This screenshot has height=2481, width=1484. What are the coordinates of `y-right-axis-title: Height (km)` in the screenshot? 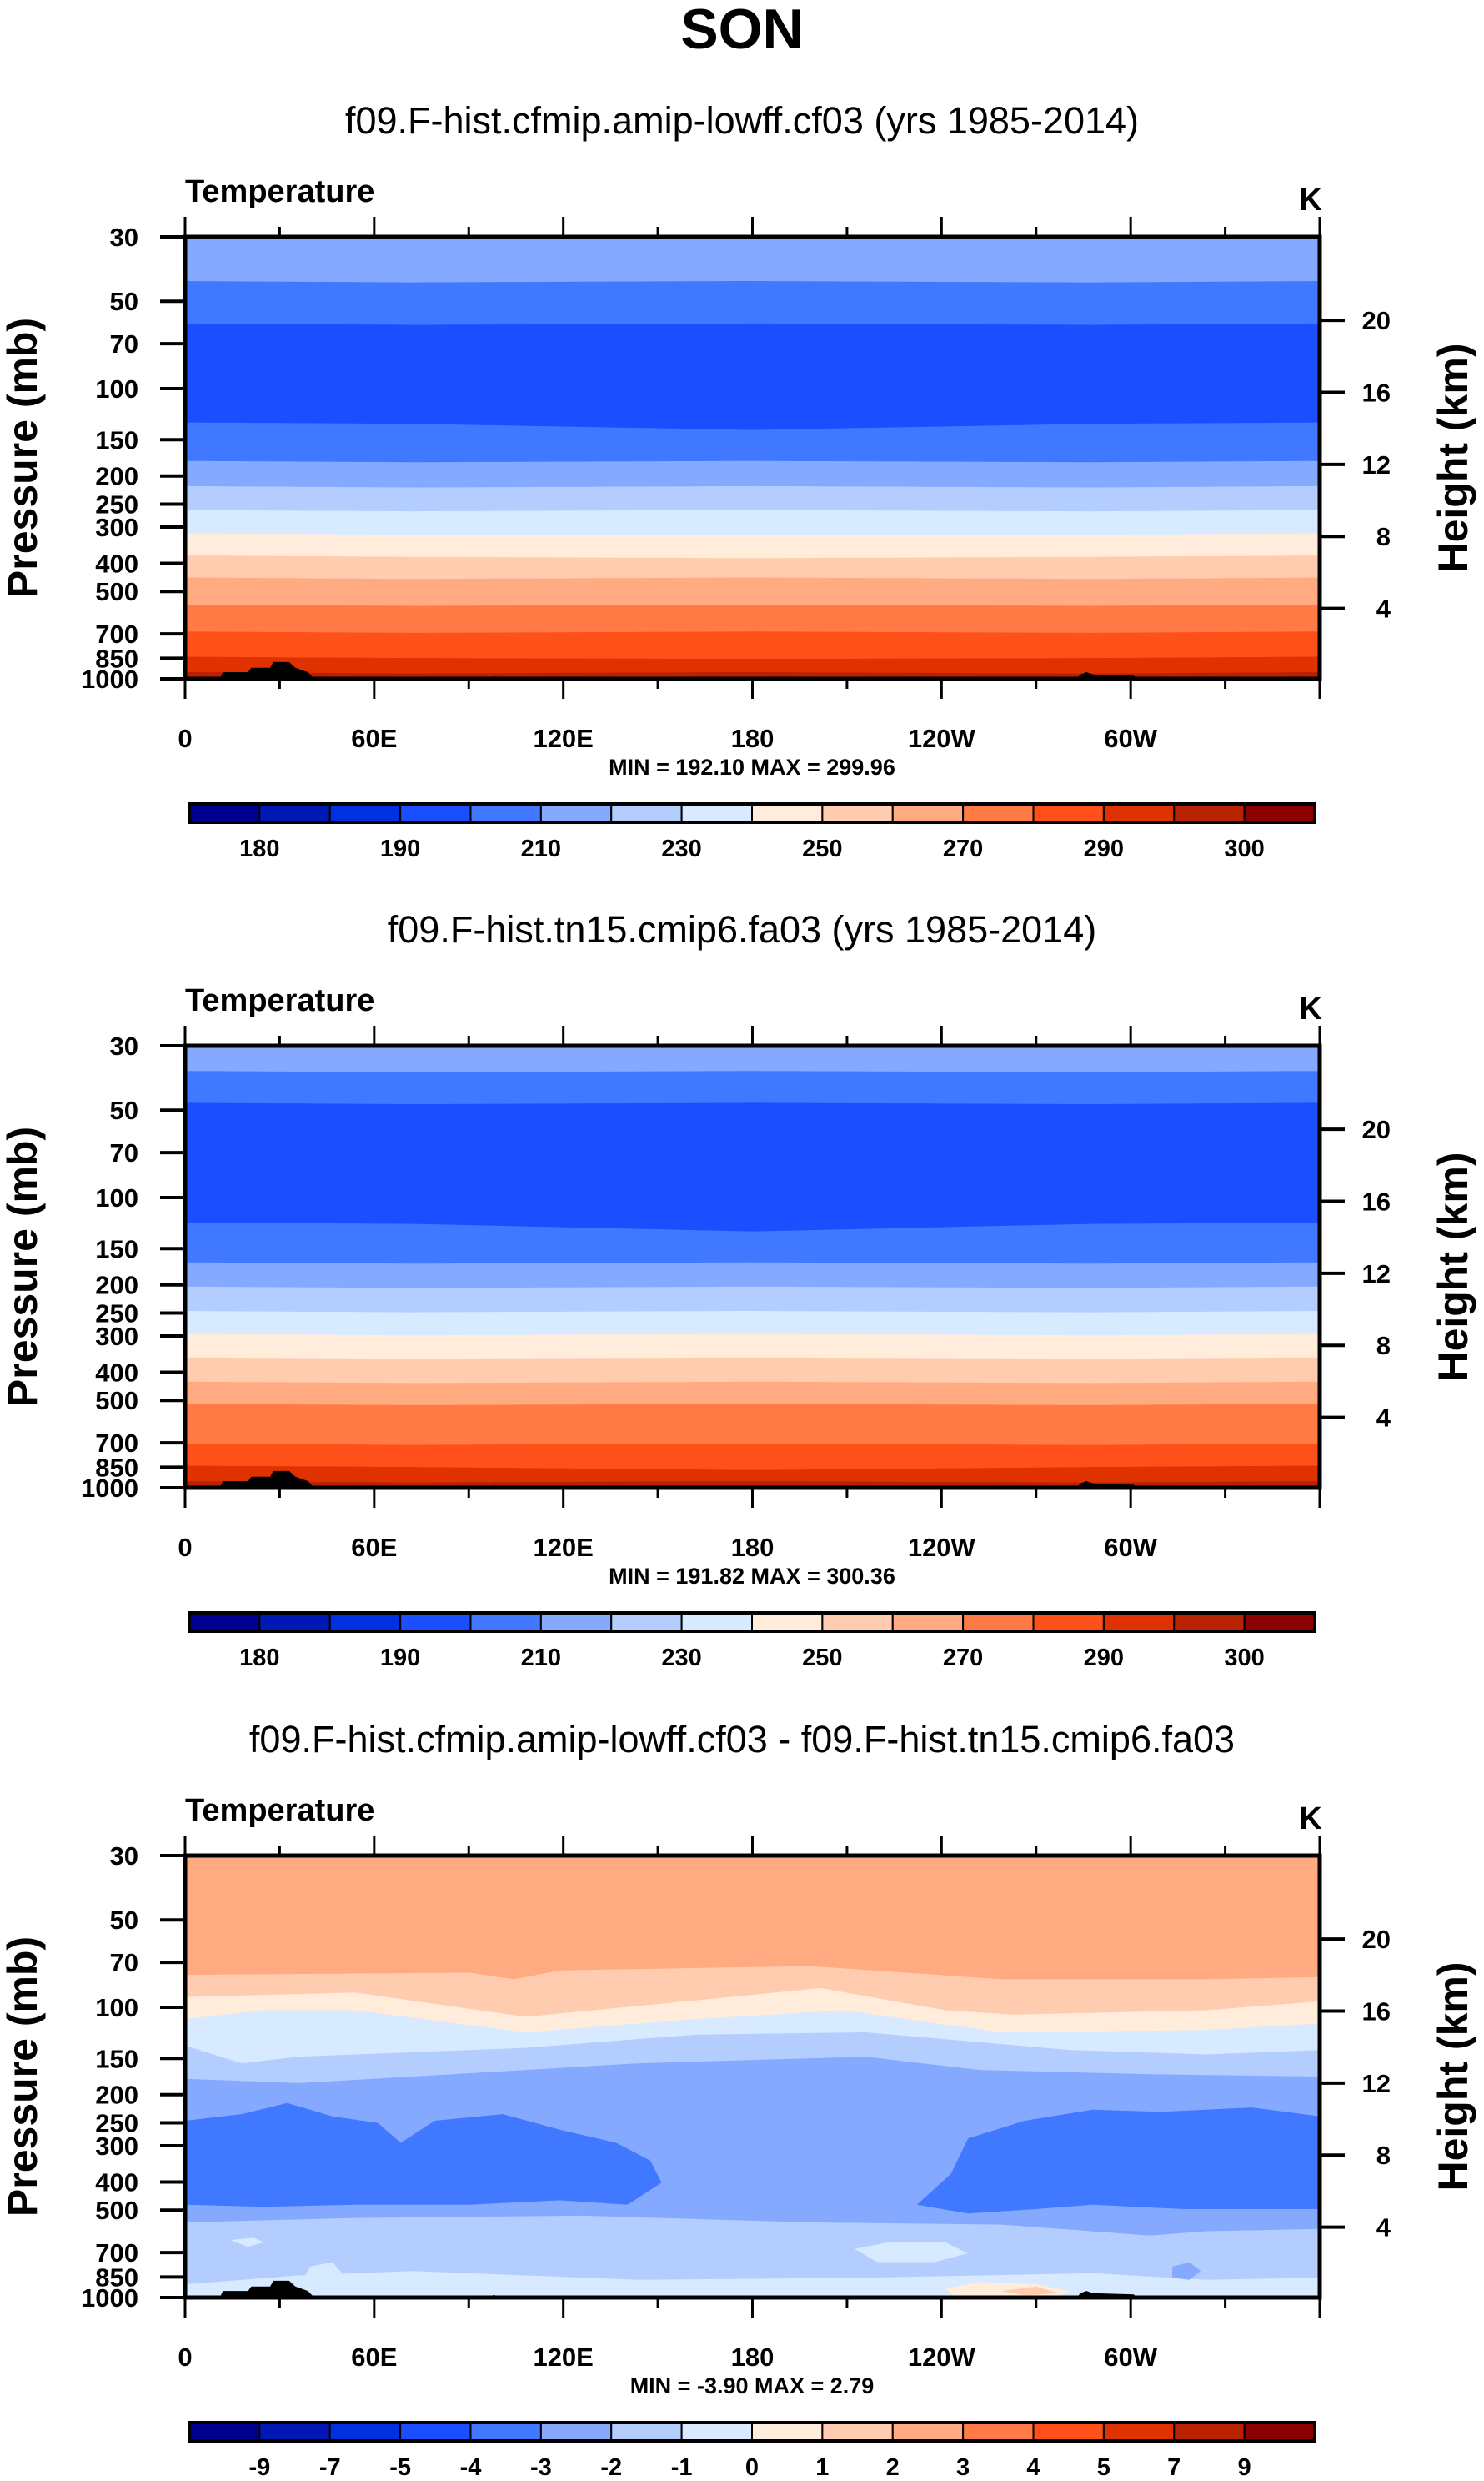 It's located at (1453, 459).